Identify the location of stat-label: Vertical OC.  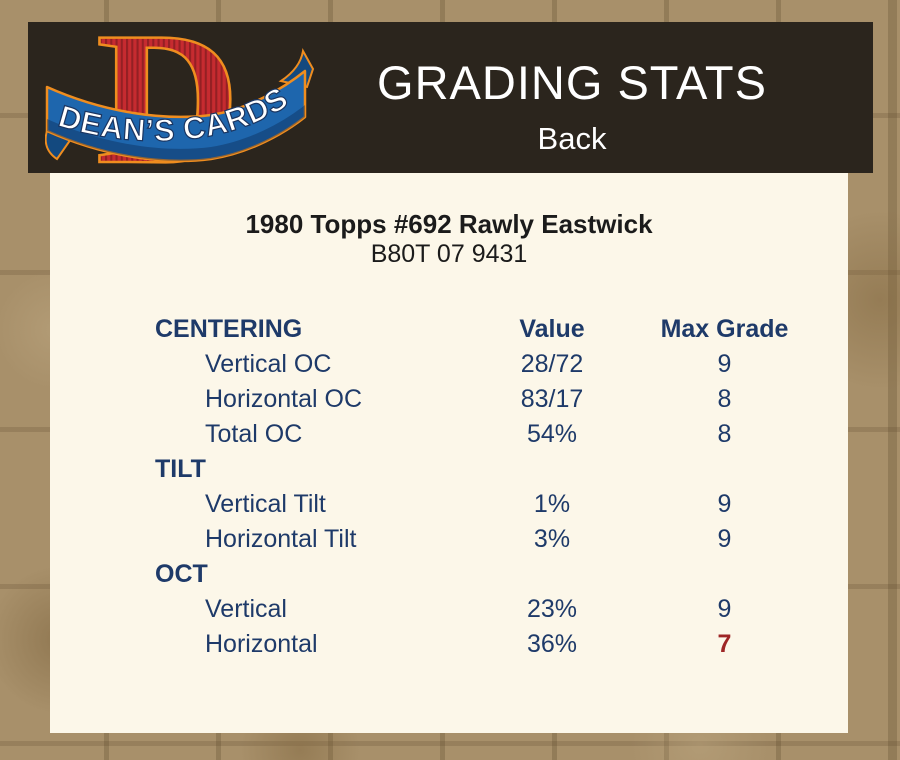
(268, 364).